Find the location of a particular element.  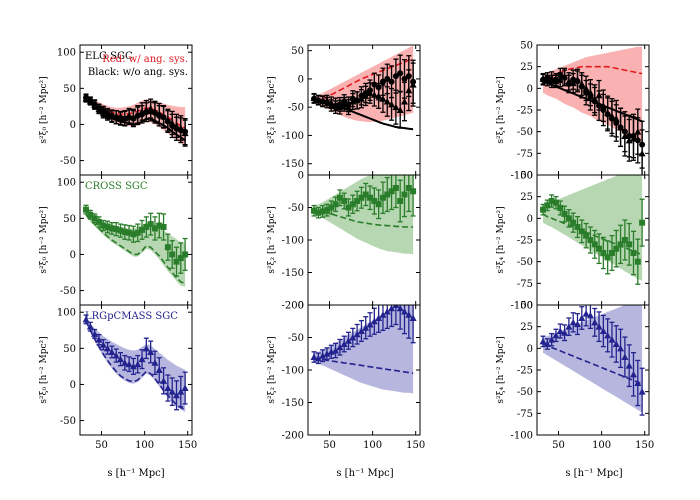

panel-plot-area is located at coordinates (364, 215).